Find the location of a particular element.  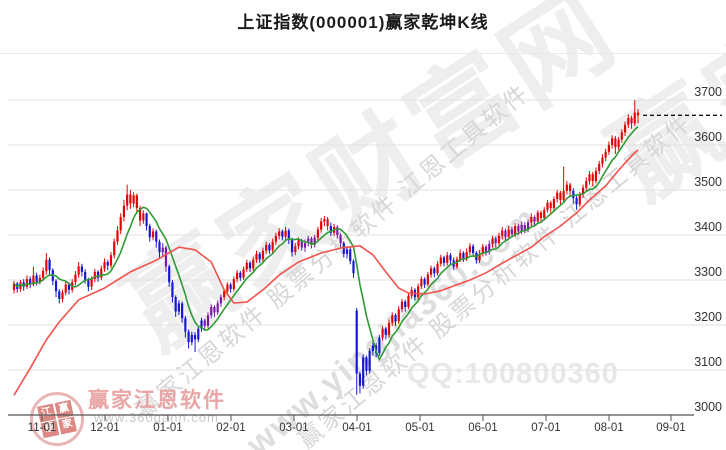

y-axis-label: 3000 is located at coordinates (708, 407).